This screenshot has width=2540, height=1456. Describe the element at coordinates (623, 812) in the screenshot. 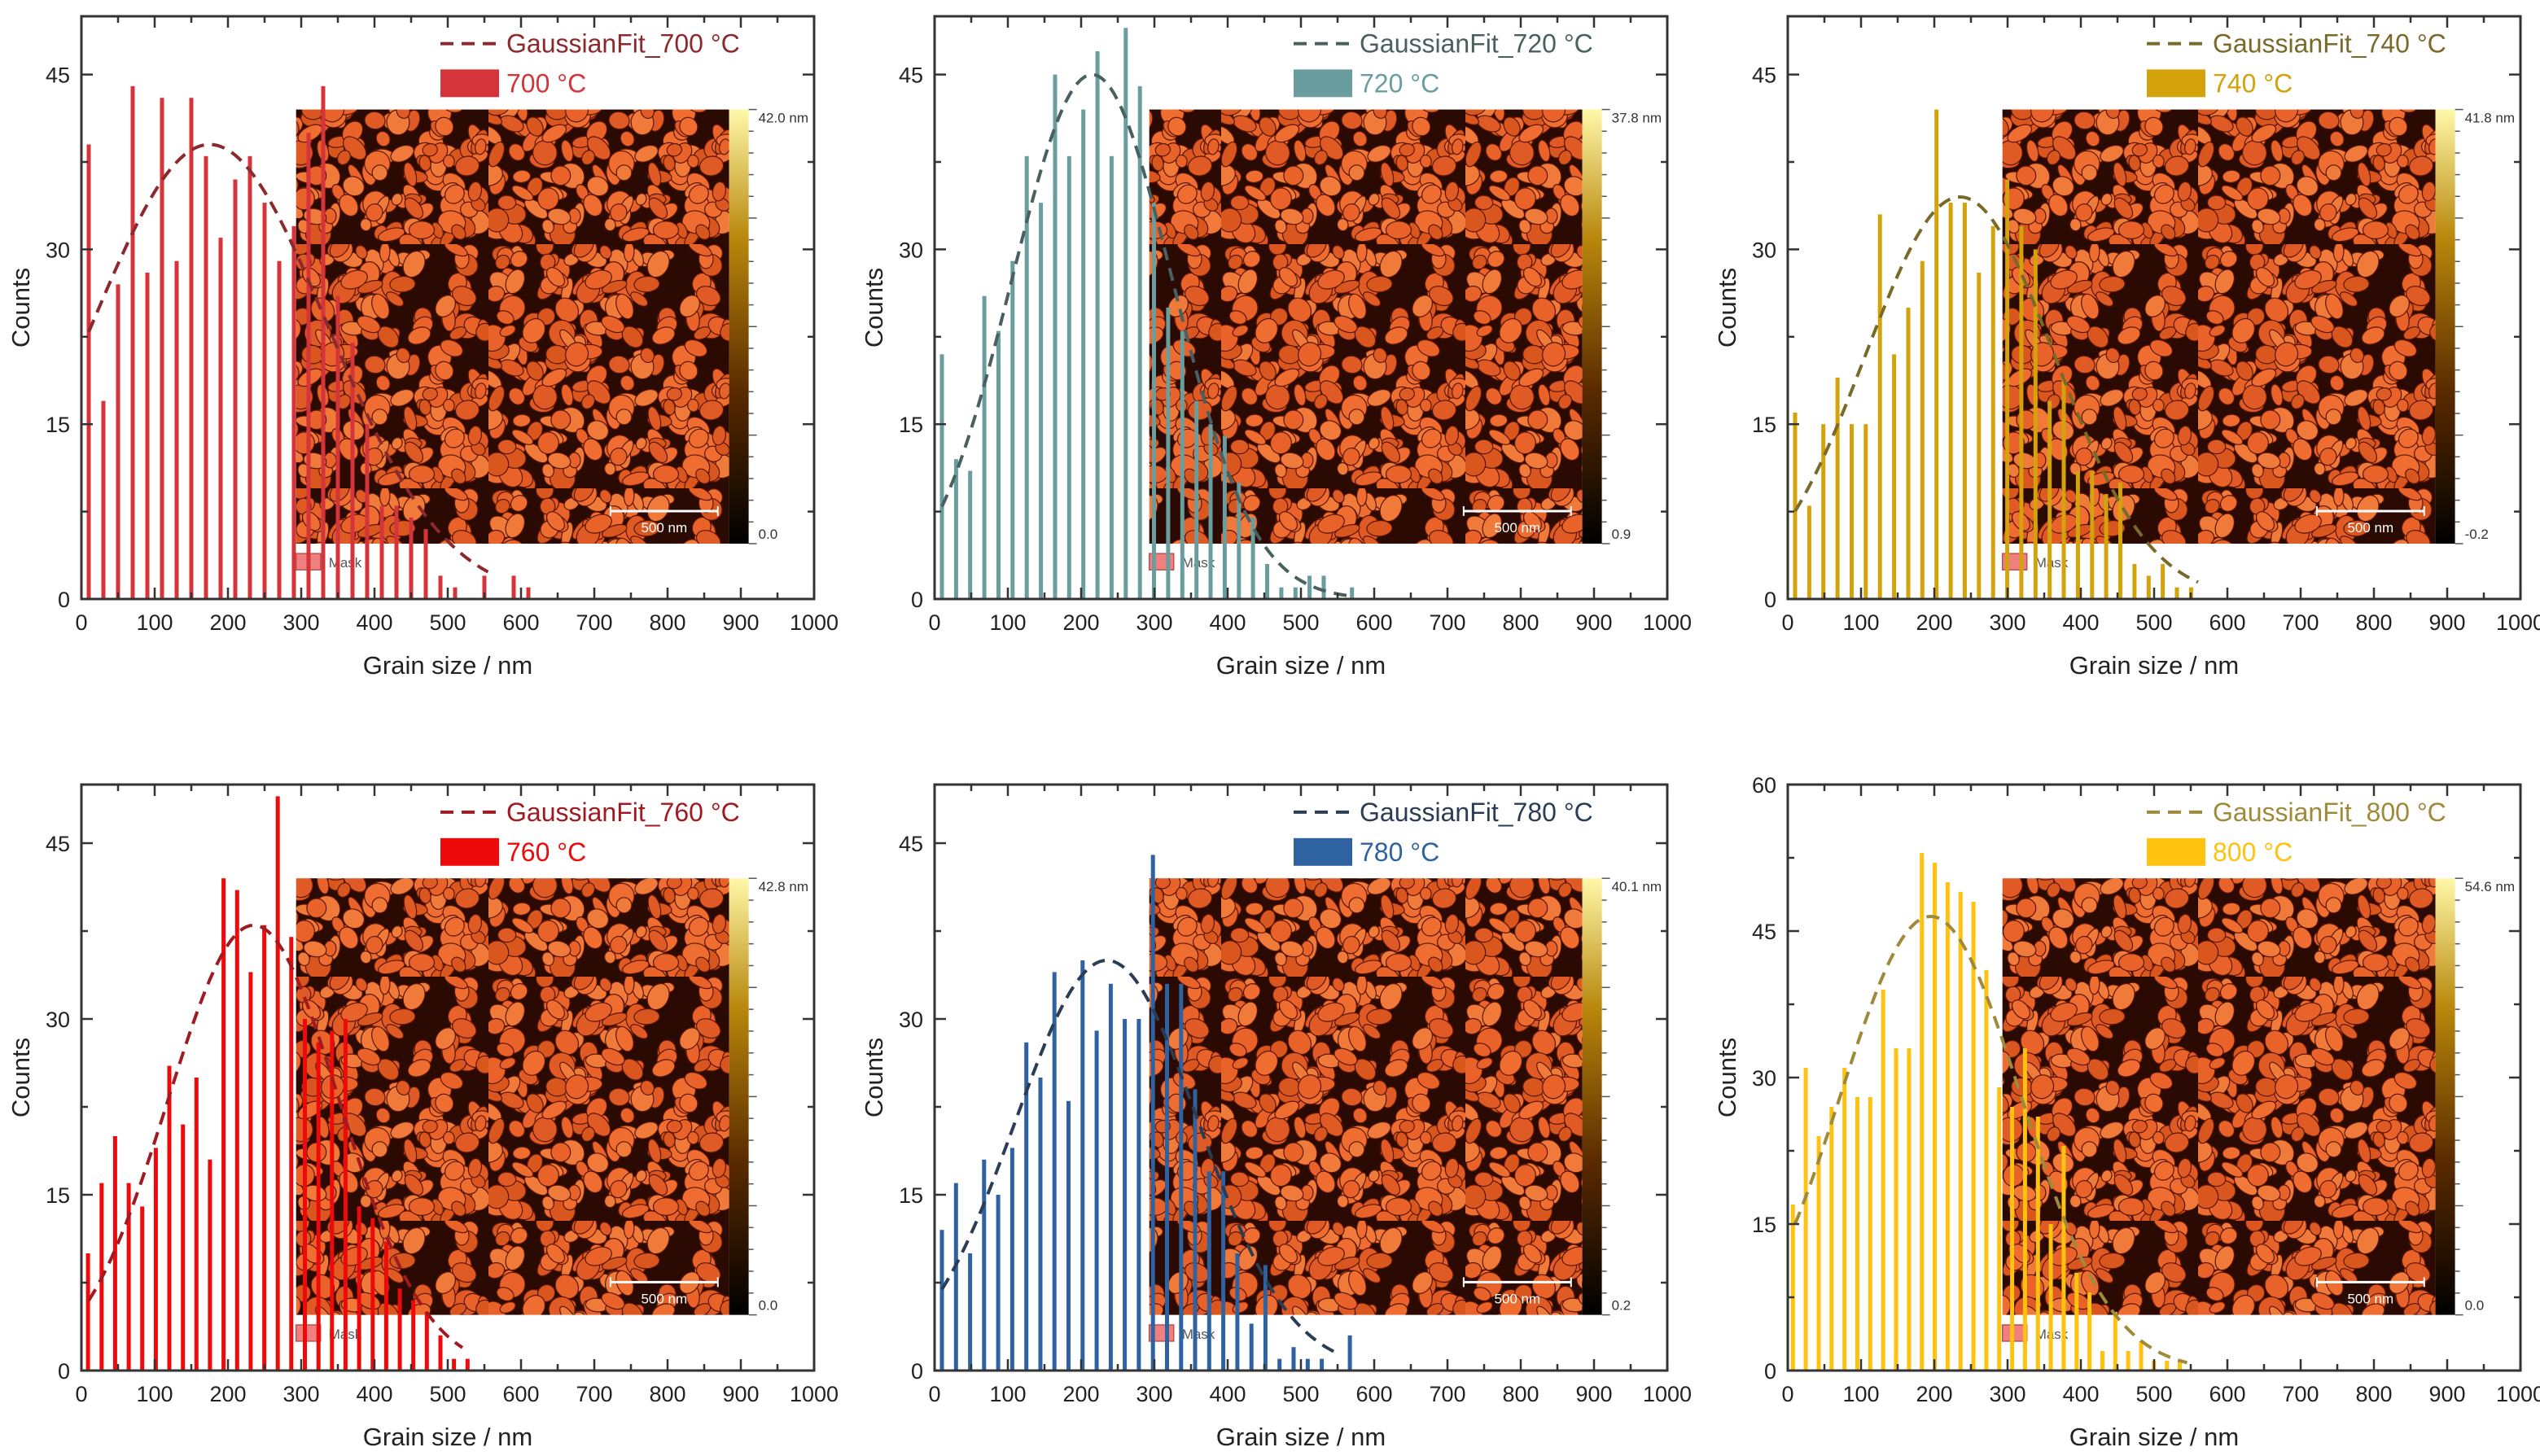

I see `legend-fit-label: GaussianFit_760 °C` at that location.